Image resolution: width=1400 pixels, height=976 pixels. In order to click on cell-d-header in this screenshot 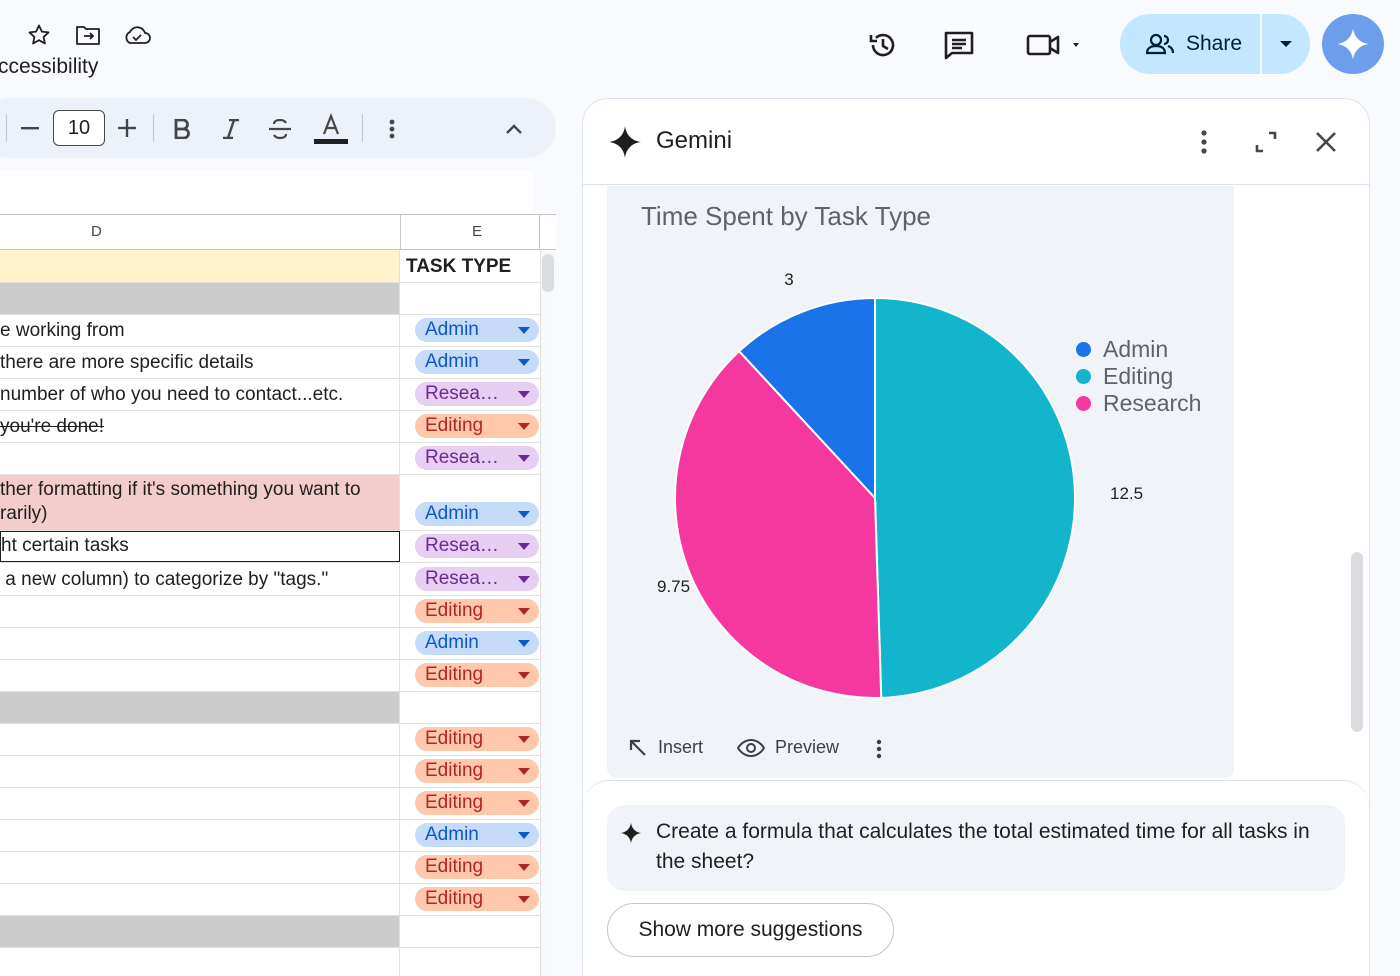, I will do `click(200, 266)`.